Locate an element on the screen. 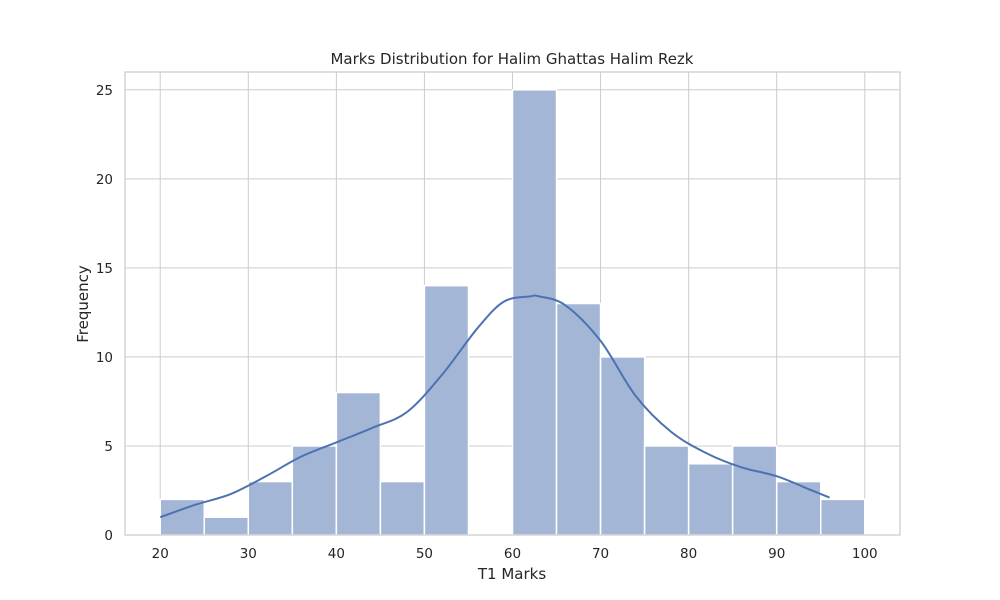 Image resolution: width=1000 pixels, height=600 pixels. x-tick-label: 70 is located at coordinates (600, 554).